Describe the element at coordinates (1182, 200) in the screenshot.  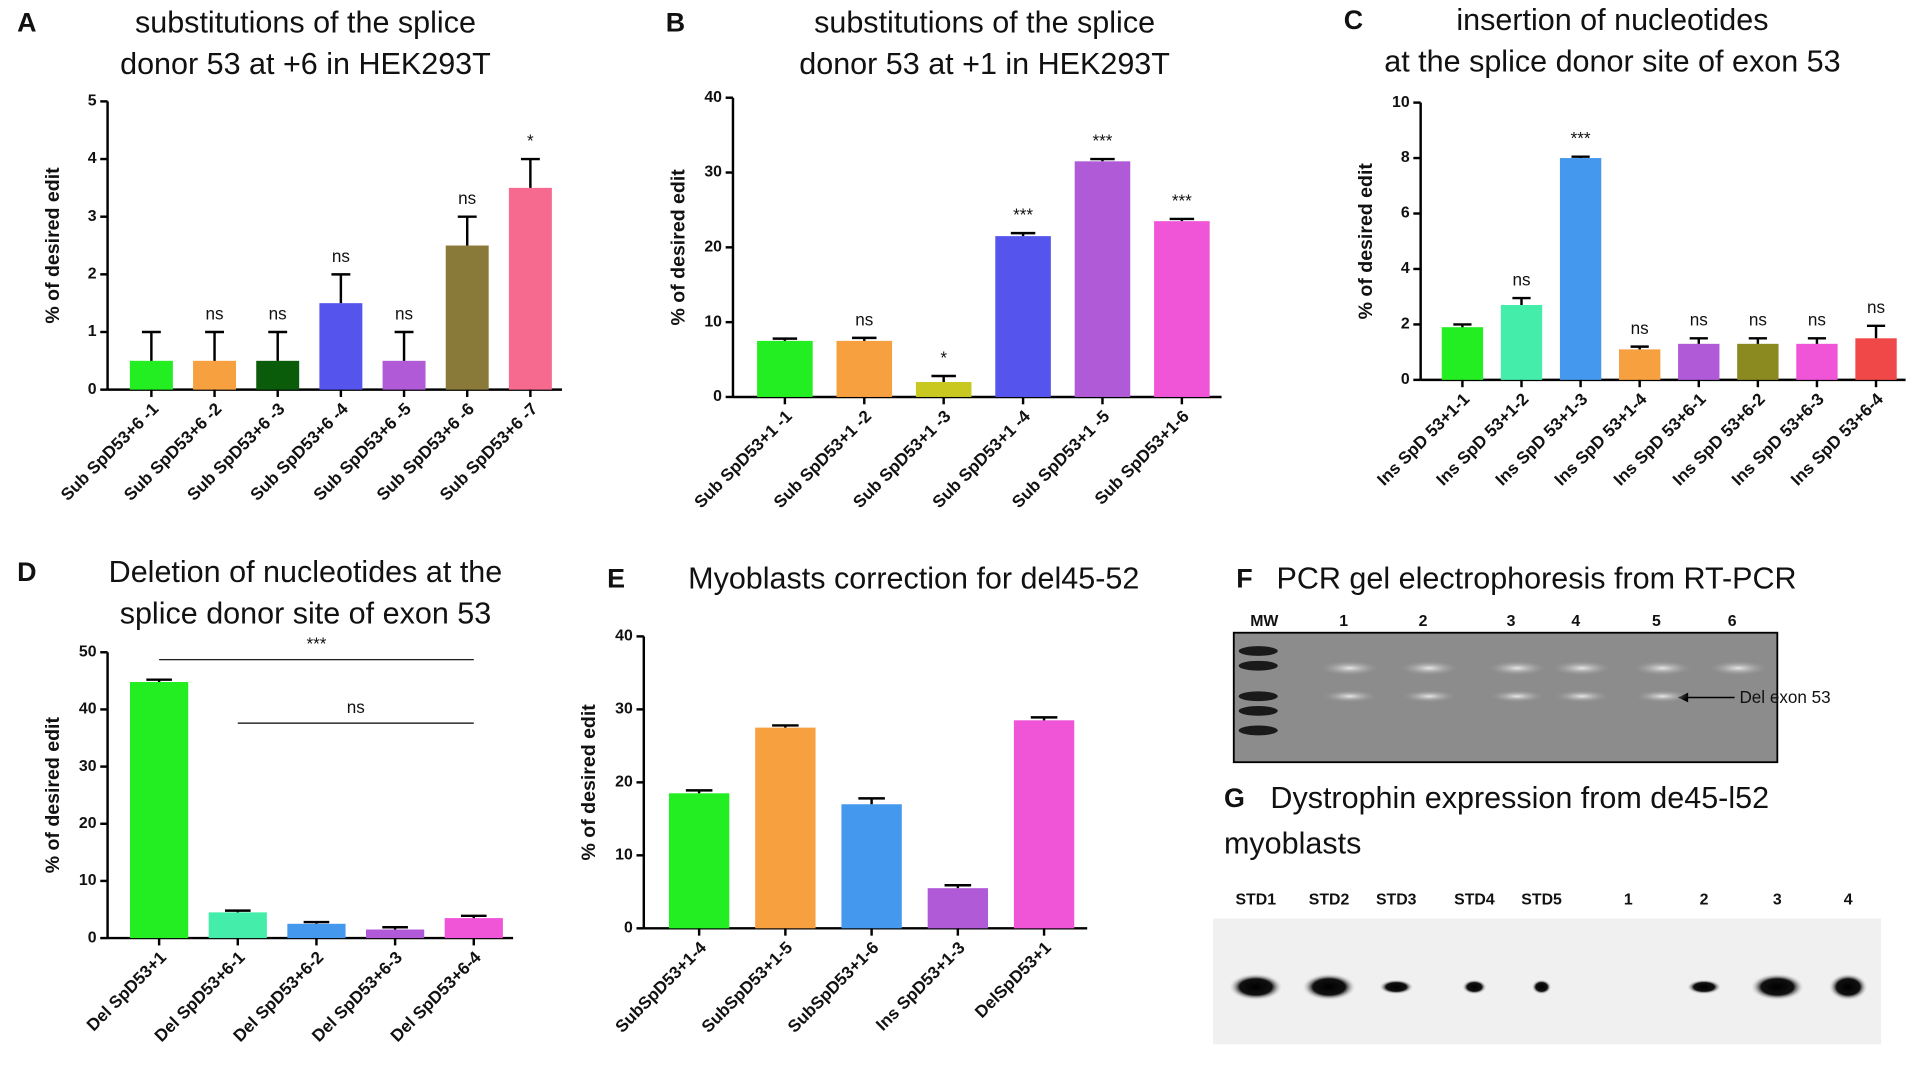
I see `significance-label: ***` at that location.